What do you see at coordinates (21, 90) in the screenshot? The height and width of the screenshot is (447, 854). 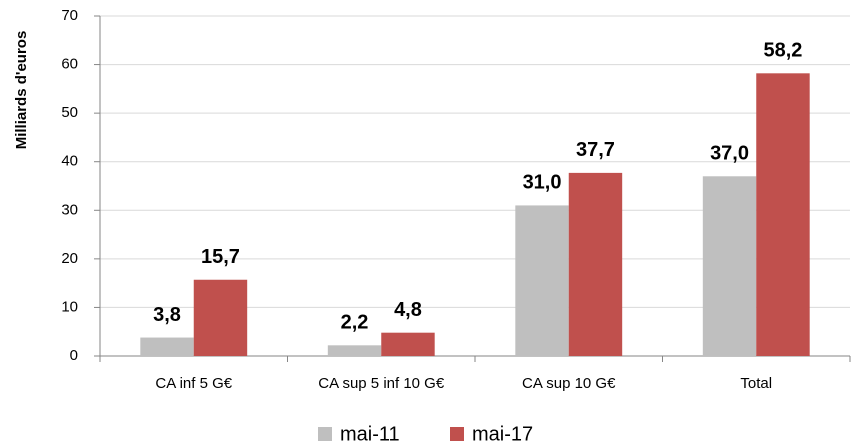 I see `y-axis-label: Milliards d'euros` at bounding box center [21, 90].